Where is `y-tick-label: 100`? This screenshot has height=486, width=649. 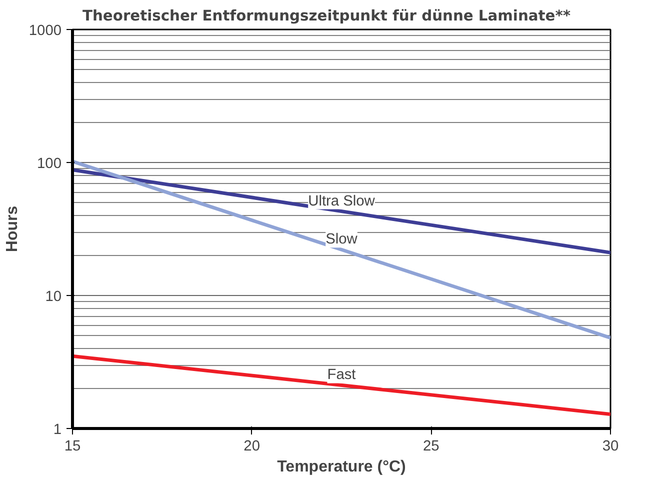
y-tick-label: 100 is located at coordinates (49, 164).